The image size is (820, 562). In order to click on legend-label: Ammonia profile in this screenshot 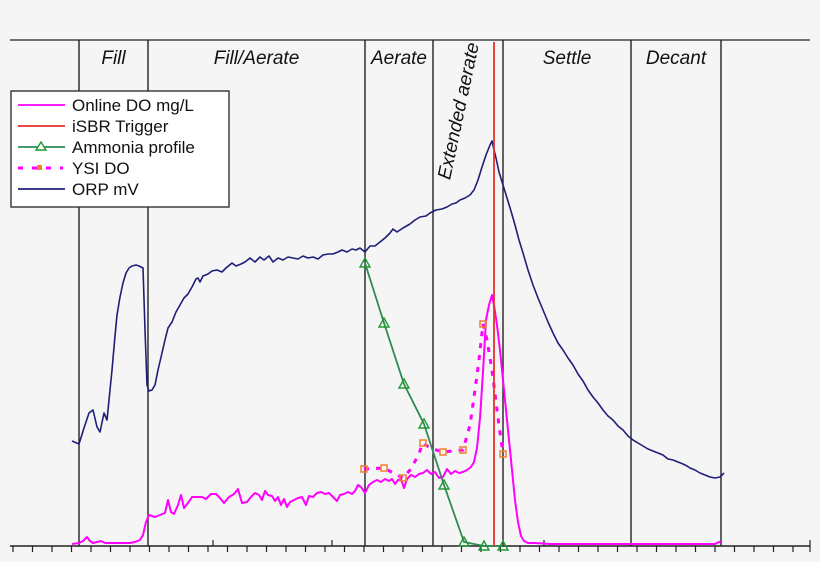, I will do `click(133, 147)`.